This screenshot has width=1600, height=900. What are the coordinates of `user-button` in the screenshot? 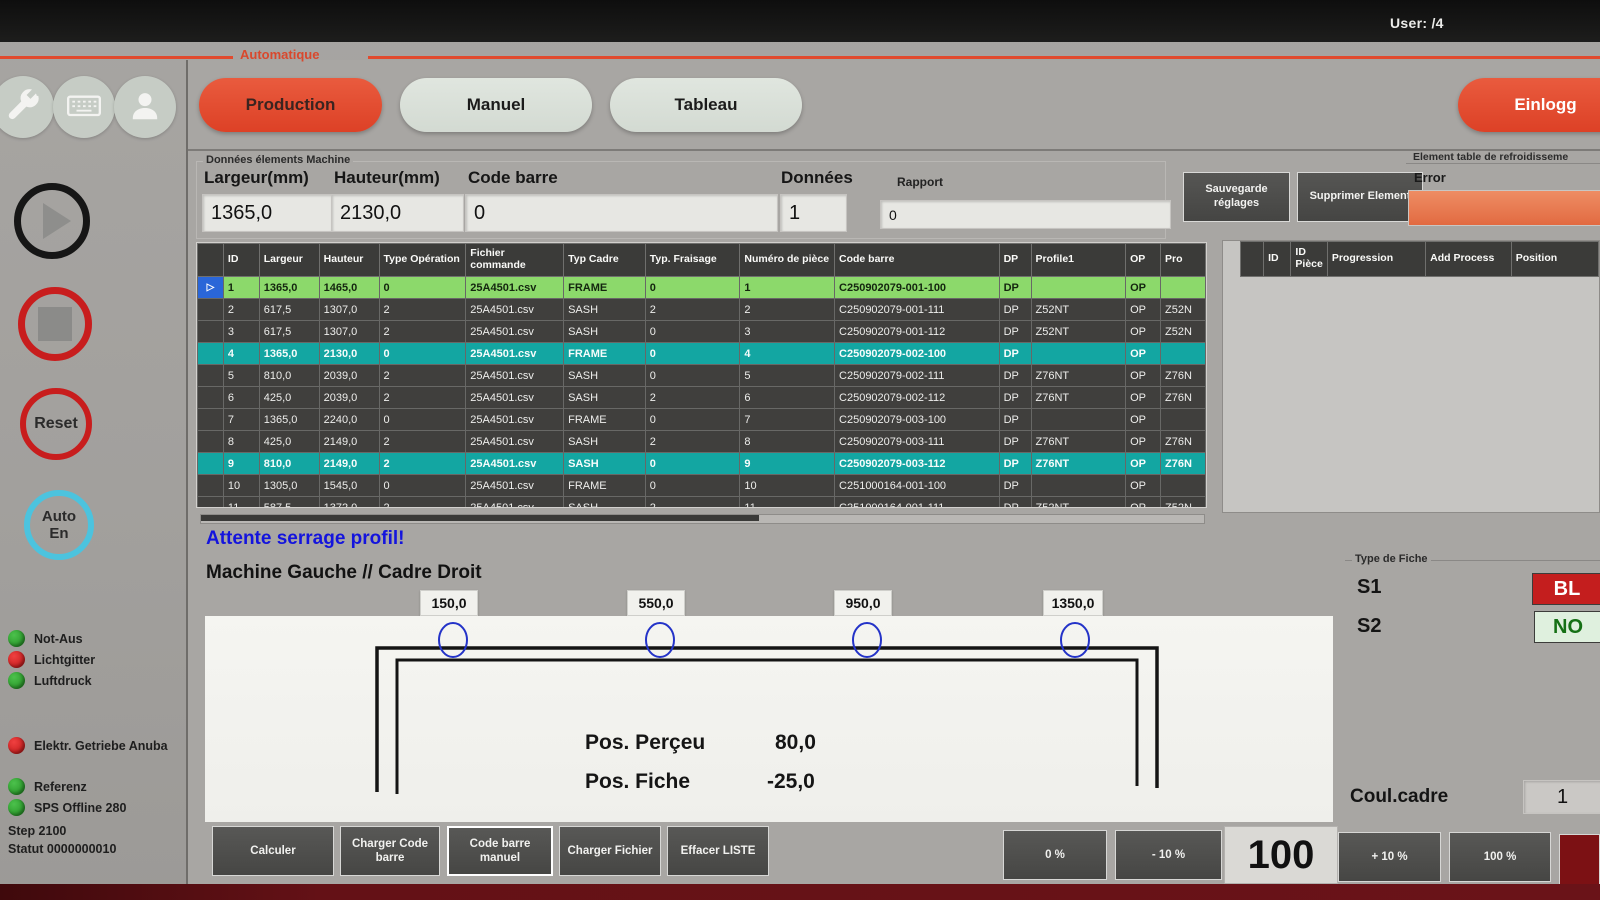 It's located at (145, 107).